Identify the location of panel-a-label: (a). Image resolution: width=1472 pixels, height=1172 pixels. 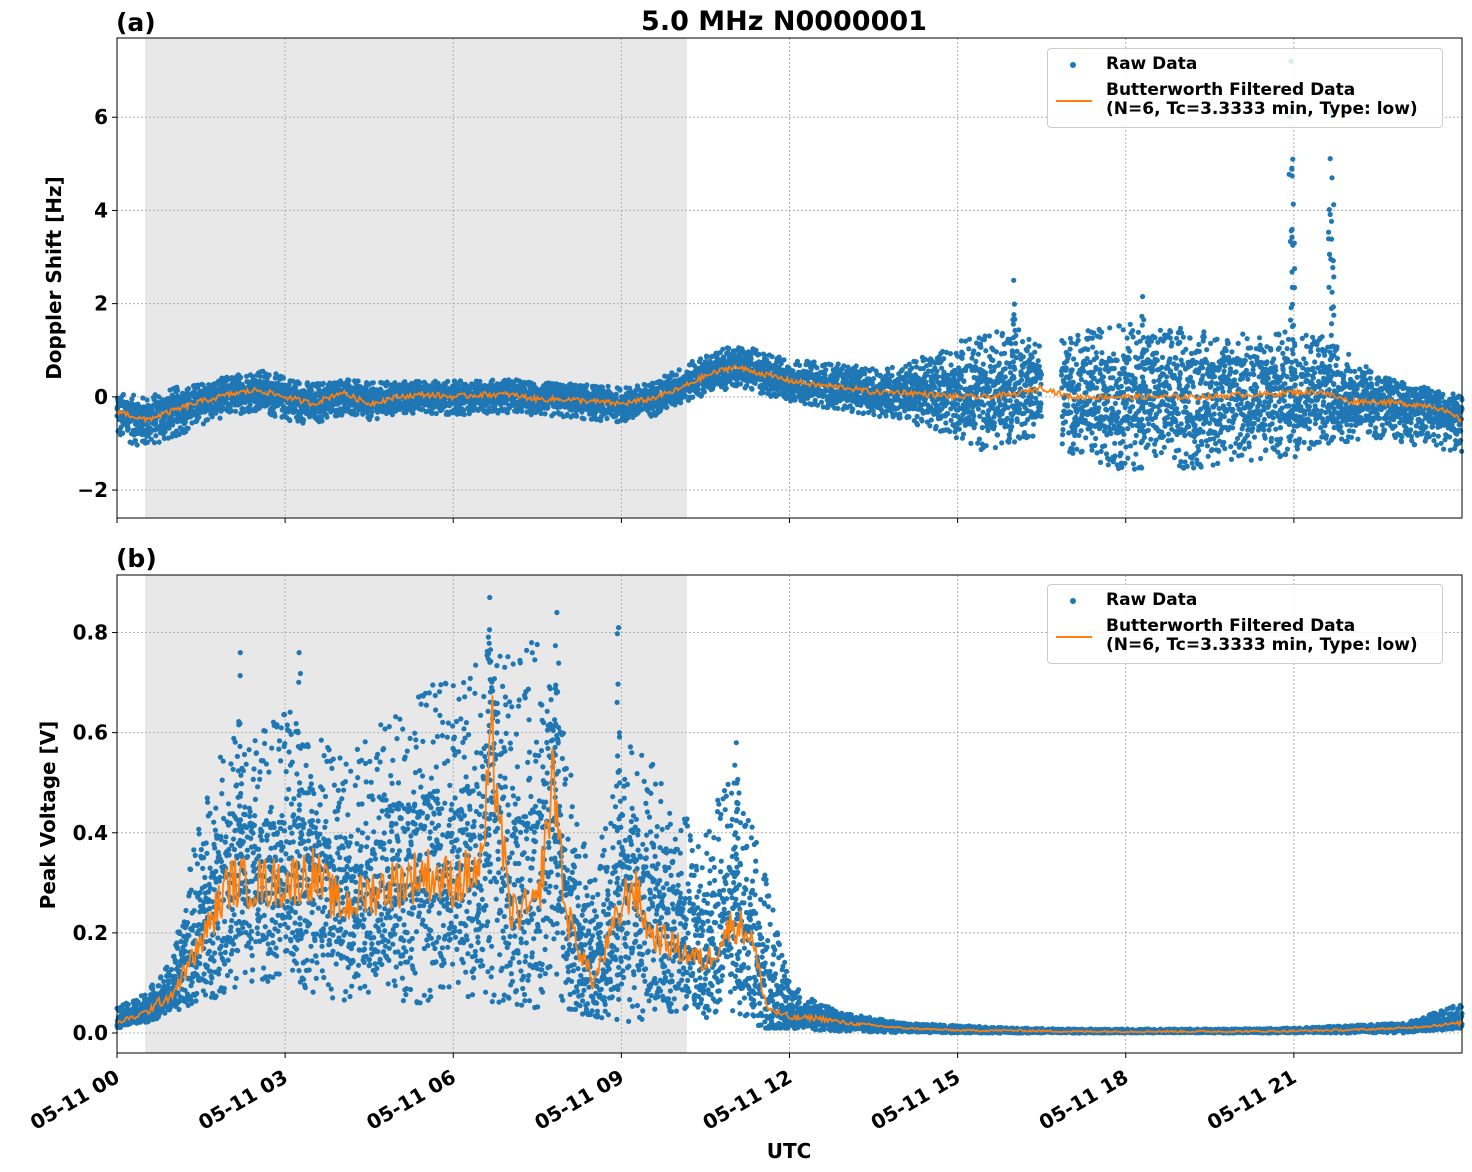
(136, 22).